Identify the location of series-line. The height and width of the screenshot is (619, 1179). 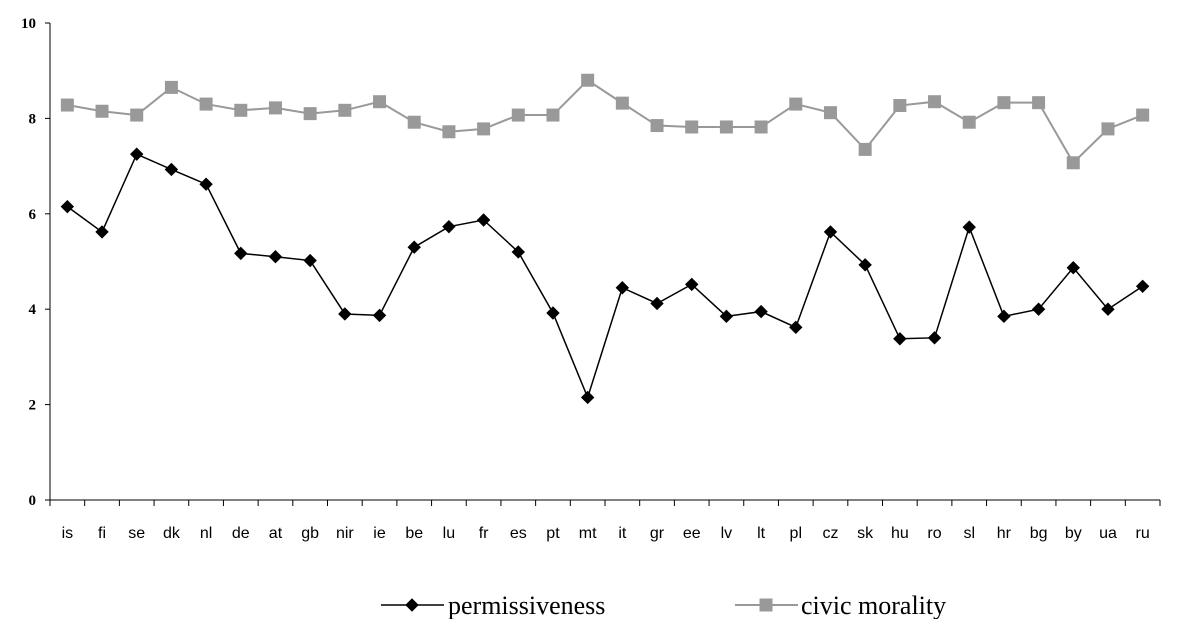
(605, 121).